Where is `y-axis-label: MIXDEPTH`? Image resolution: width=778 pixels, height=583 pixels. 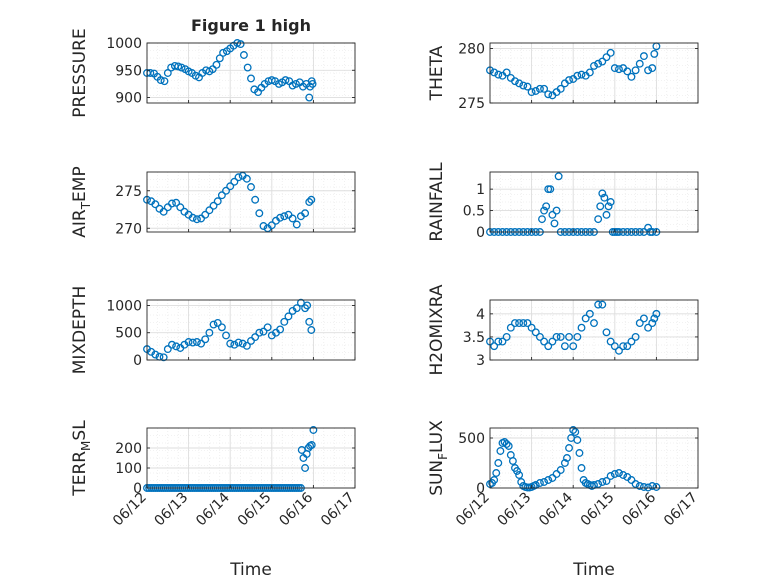
y-axis-label: MIXDEPTH is located at coordinates (80, 330).